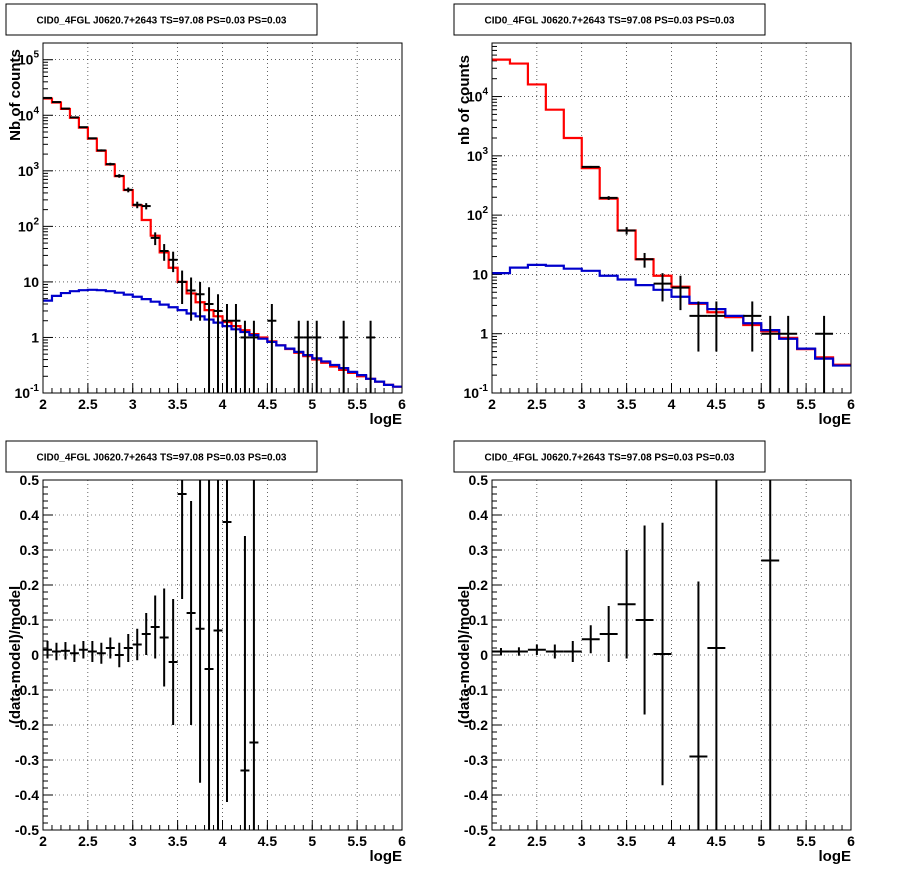  I want to click on x-tick-label: 2, so click(492, 841).